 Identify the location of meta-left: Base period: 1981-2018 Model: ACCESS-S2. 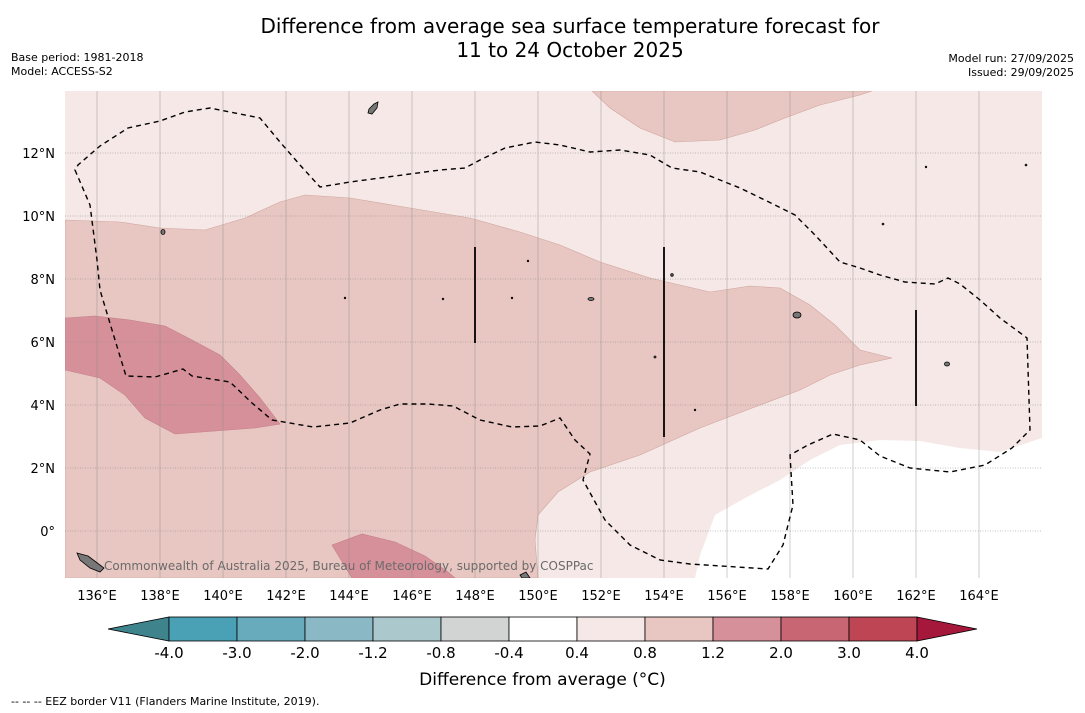
(77, 65).